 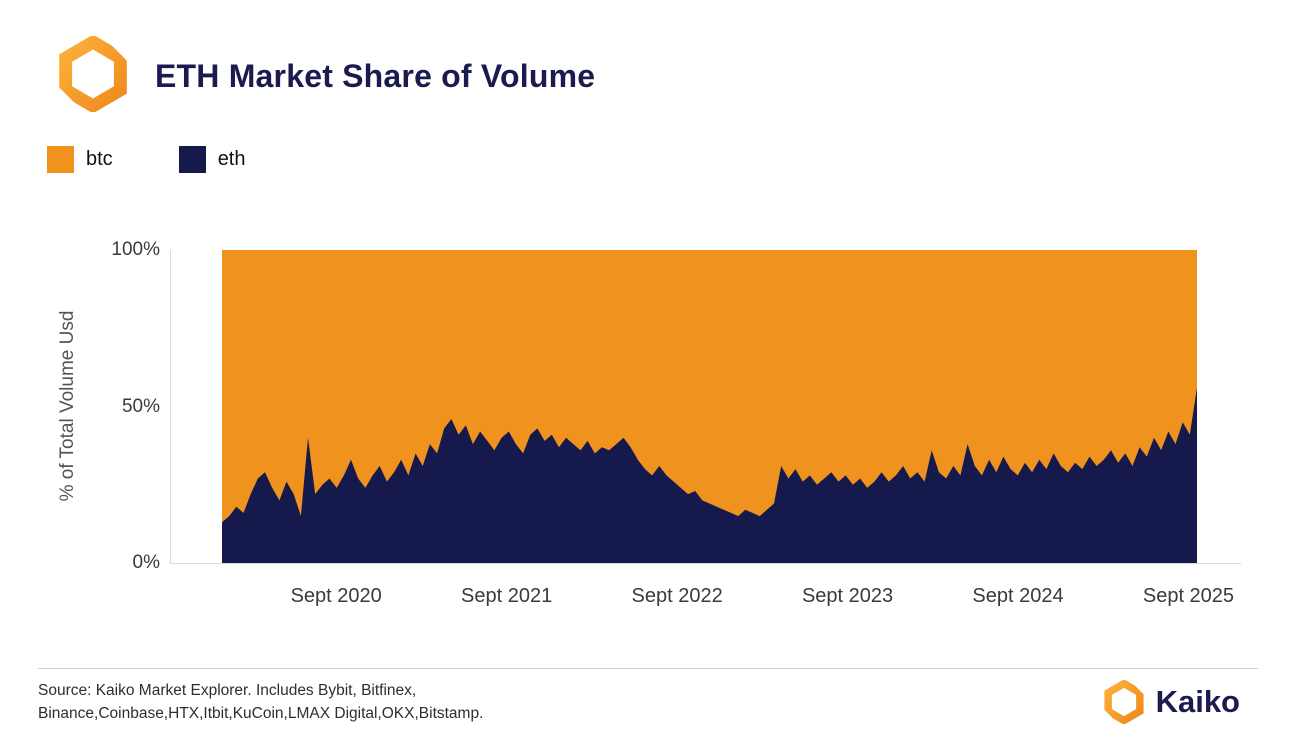 What do you see at coordinates (648, 668) in the screenshot?
I see `footer-divider` at bounding box center [648, 668].